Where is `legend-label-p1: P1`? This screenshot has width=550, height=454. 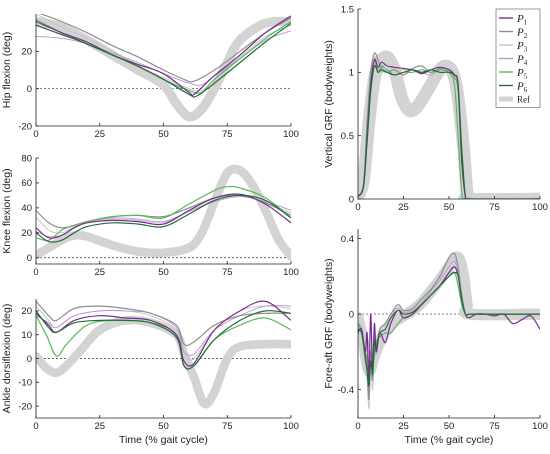 legend-label-p1: P1 is located at coordinates (522, 20).